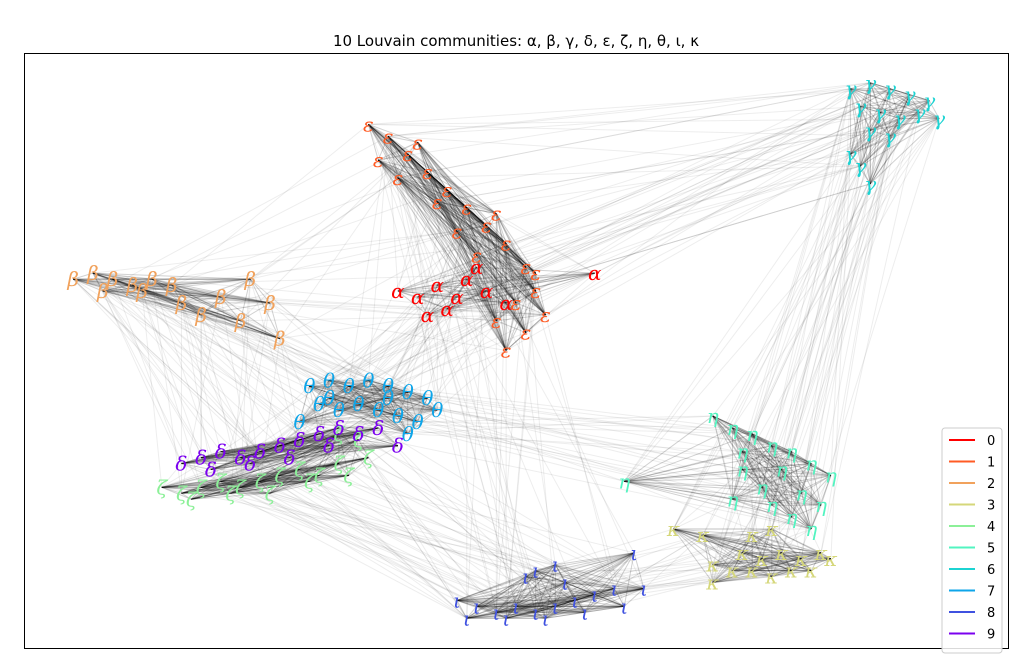  I want to click on community-8: ι ι ι ι ι ι ι ι ιι ι ι ι ιιι ιιι ι, so click(550, 585).